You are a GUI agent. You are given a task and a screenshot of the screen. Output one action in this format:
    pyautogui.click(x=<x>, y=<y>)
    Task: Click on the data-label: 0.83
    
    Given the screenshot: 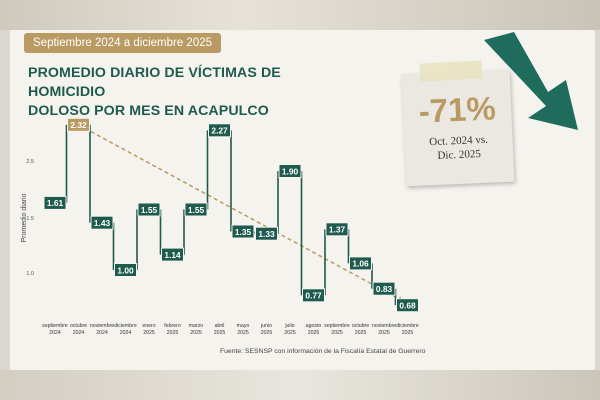 What is the action you would take?
    pyautogui.click(x=384, y=288)
    